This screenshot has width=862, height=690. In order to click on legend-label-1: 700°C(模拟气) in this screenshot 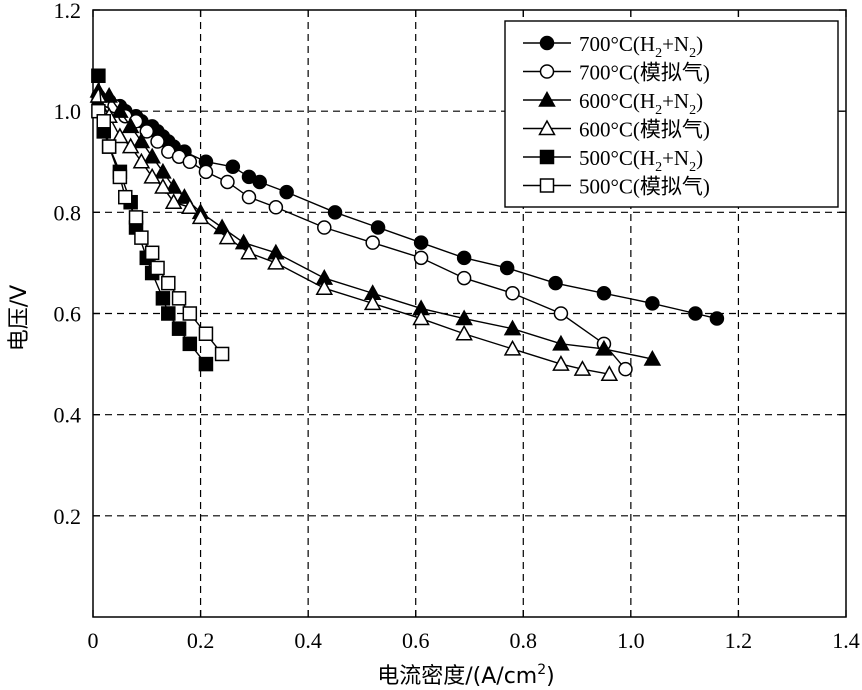, I will do `click(644, 73)`.